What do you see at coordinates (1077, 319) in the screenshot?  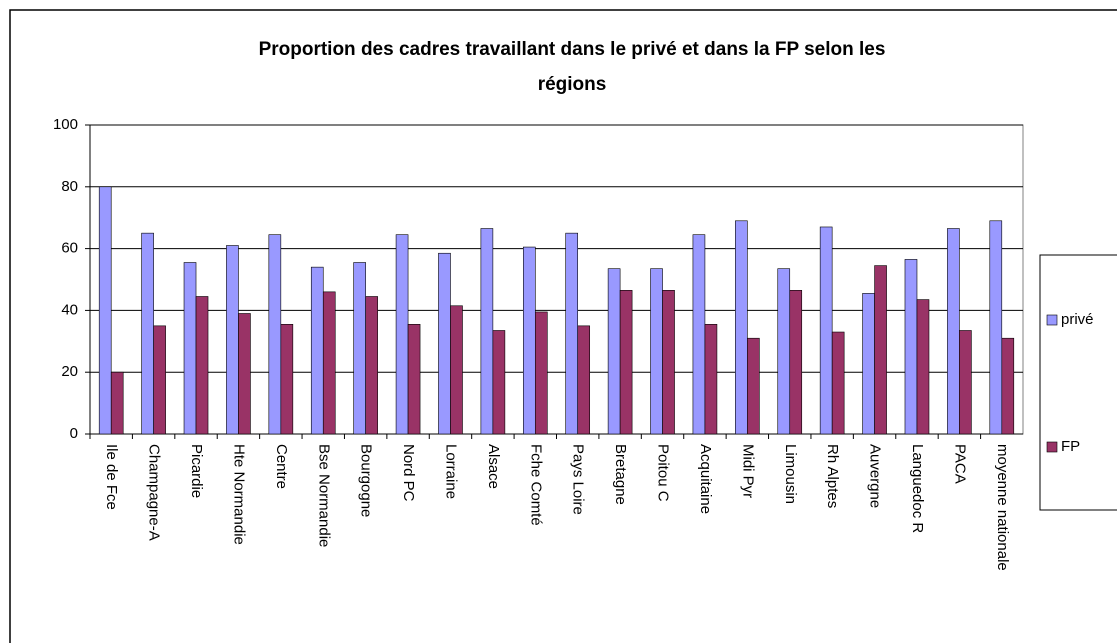 I see `legend-label: privé` at bounding box center [1077, 319].